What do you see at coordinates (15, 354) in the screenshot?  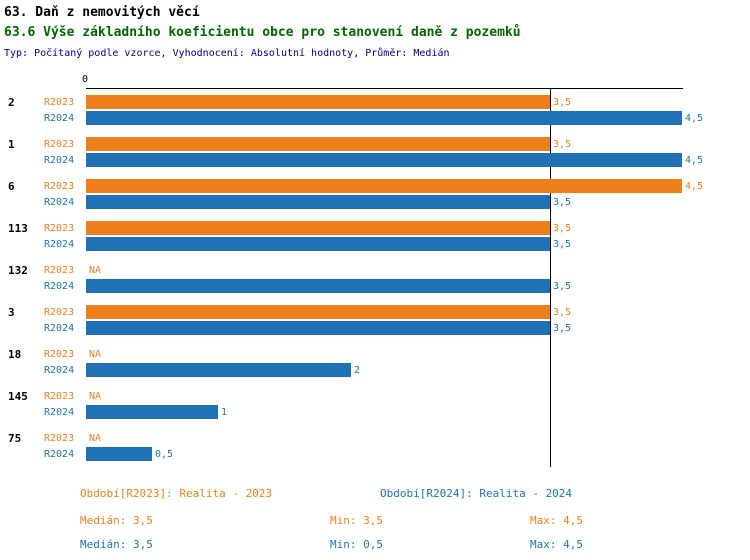 I see `category-label: 18` at bounding box center [15, 354].